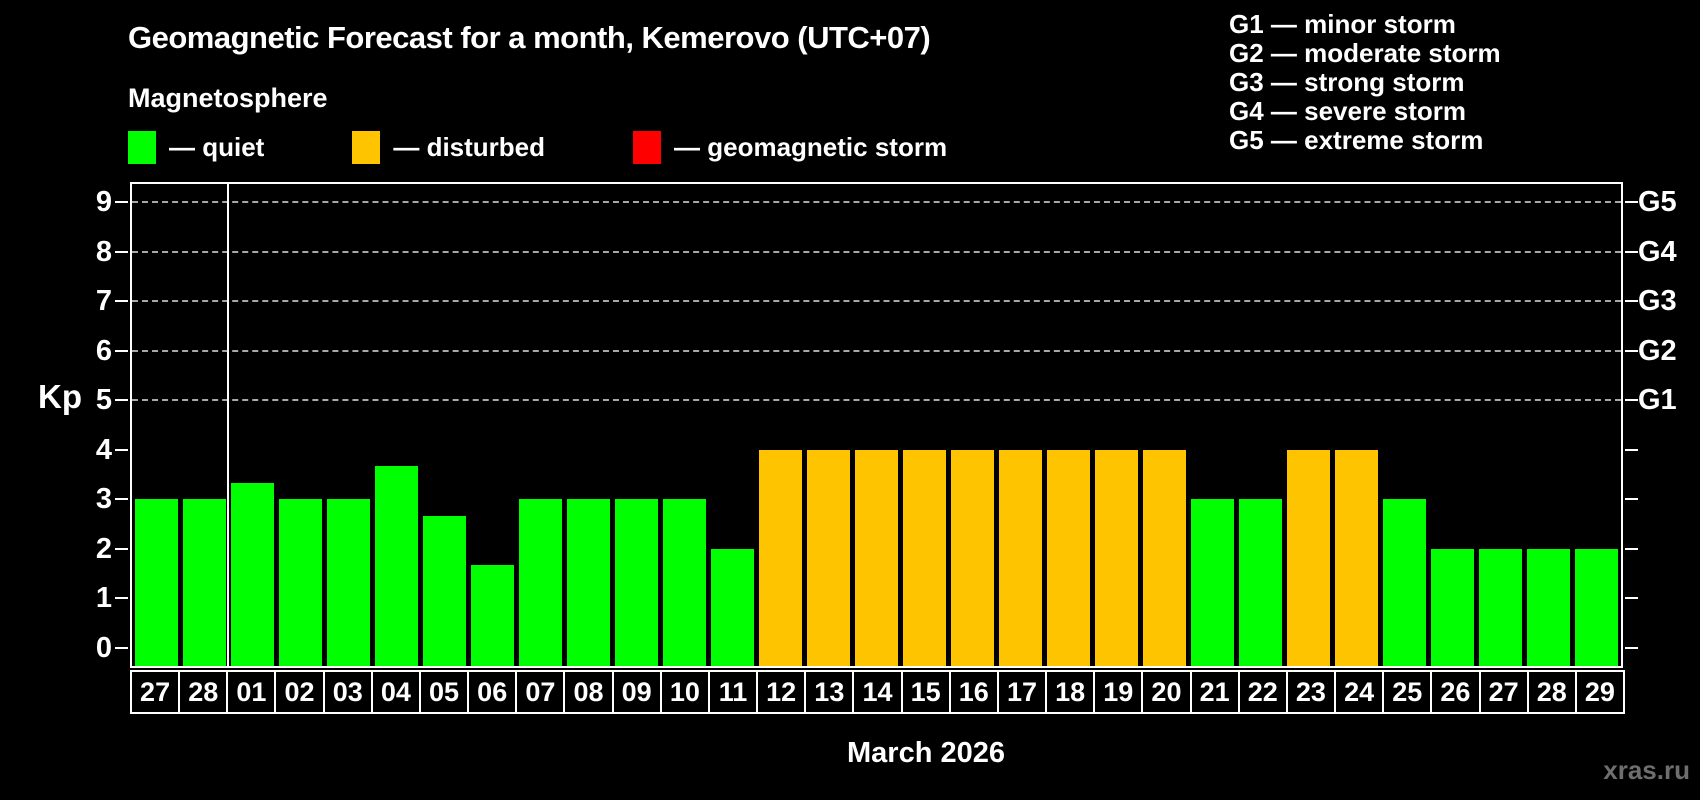  Describe the element at coordinates (1166, 692) in the screenshot. I see `day-label-cell: 20` at that location.